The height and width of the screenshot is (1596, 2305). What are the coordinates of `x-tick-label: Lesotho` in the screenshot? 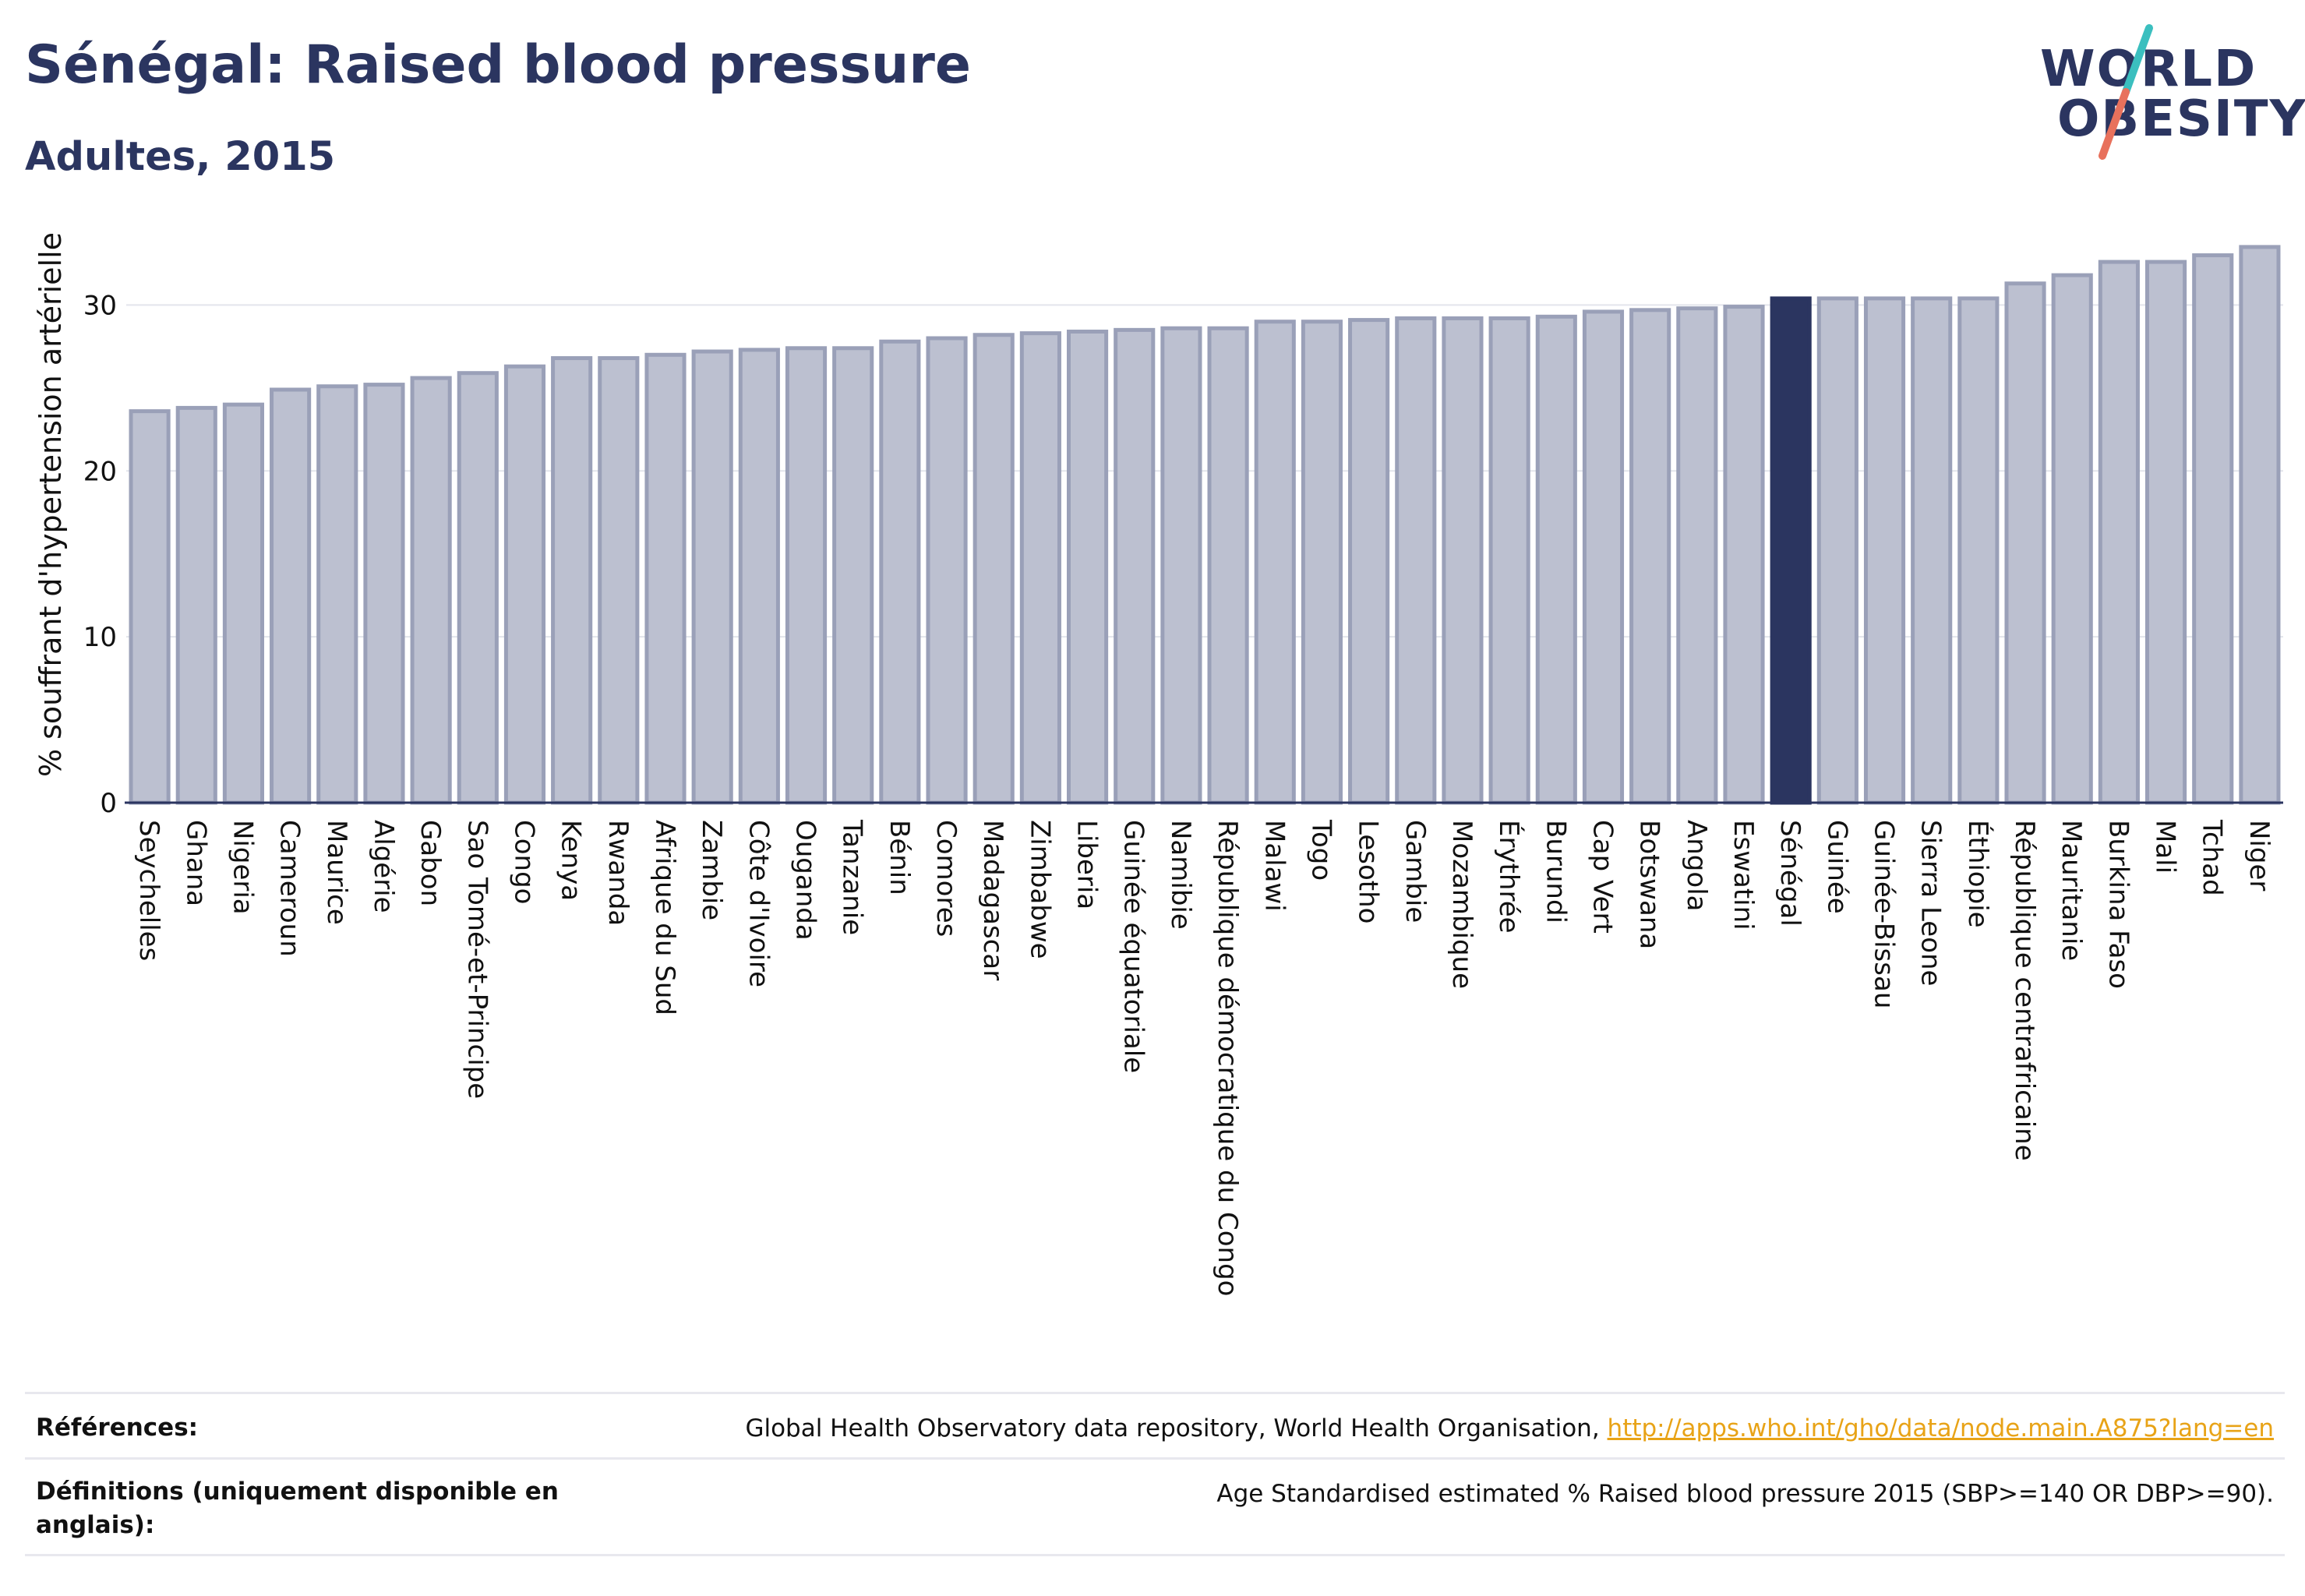 It's located at (1368, 871).